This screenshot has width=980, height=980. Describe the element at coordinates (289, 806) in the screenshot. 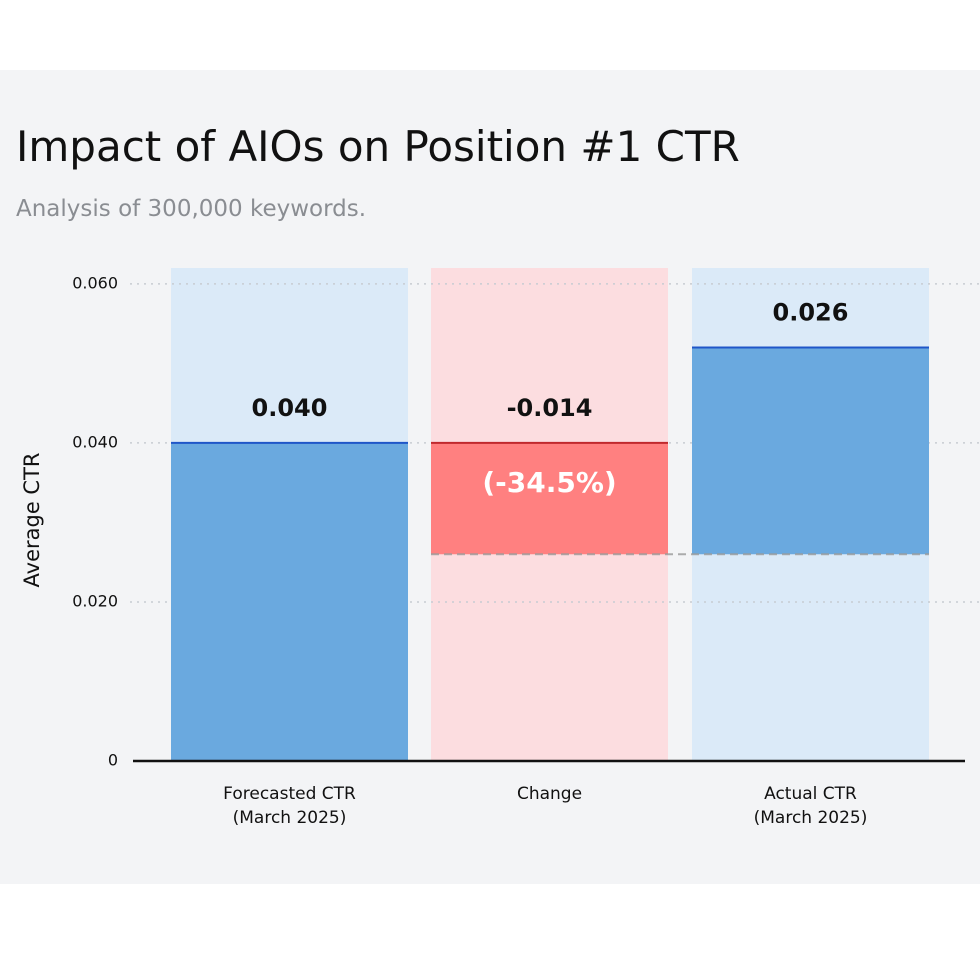

I see `x-tick-label: Forecasted CTR (March 2025)` at that location.